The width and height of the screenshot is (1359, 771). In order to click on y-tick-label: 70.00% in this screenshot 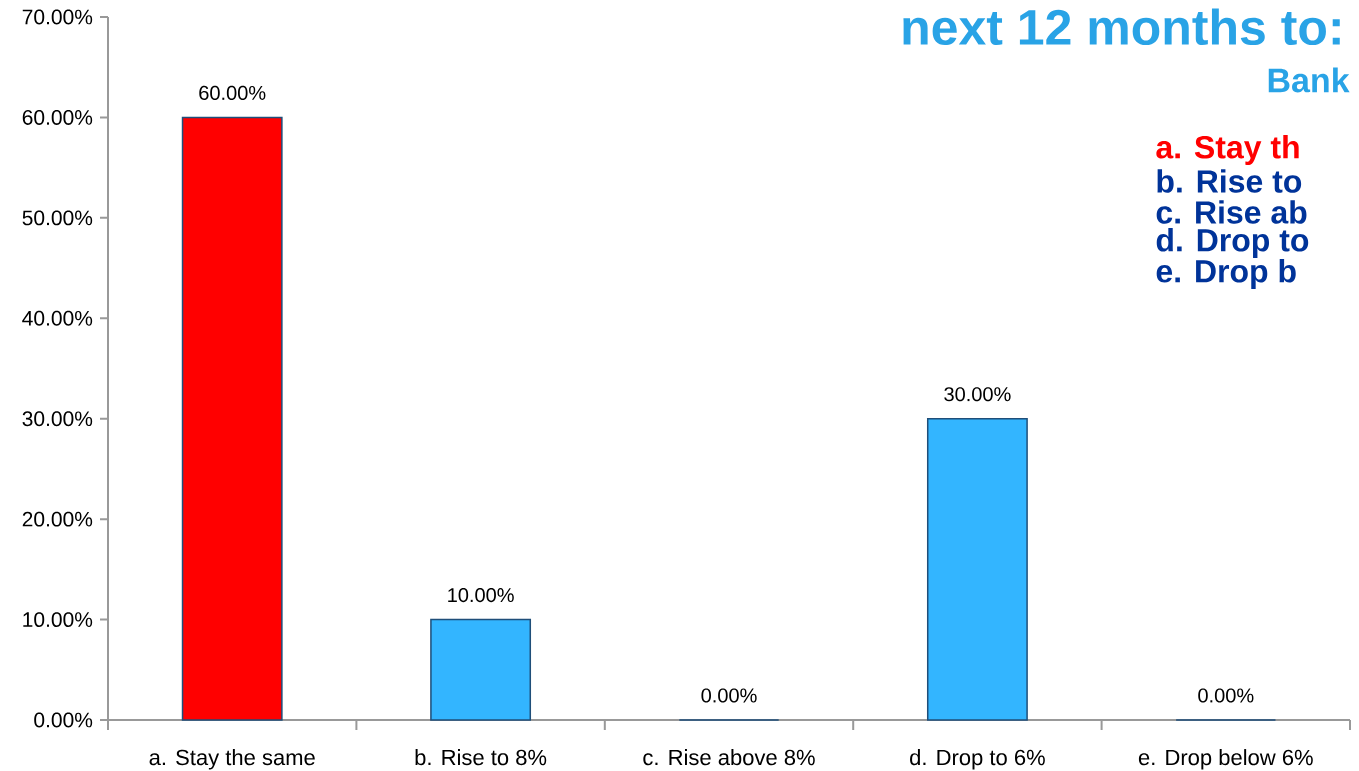, I will do `click(57, 17)`.